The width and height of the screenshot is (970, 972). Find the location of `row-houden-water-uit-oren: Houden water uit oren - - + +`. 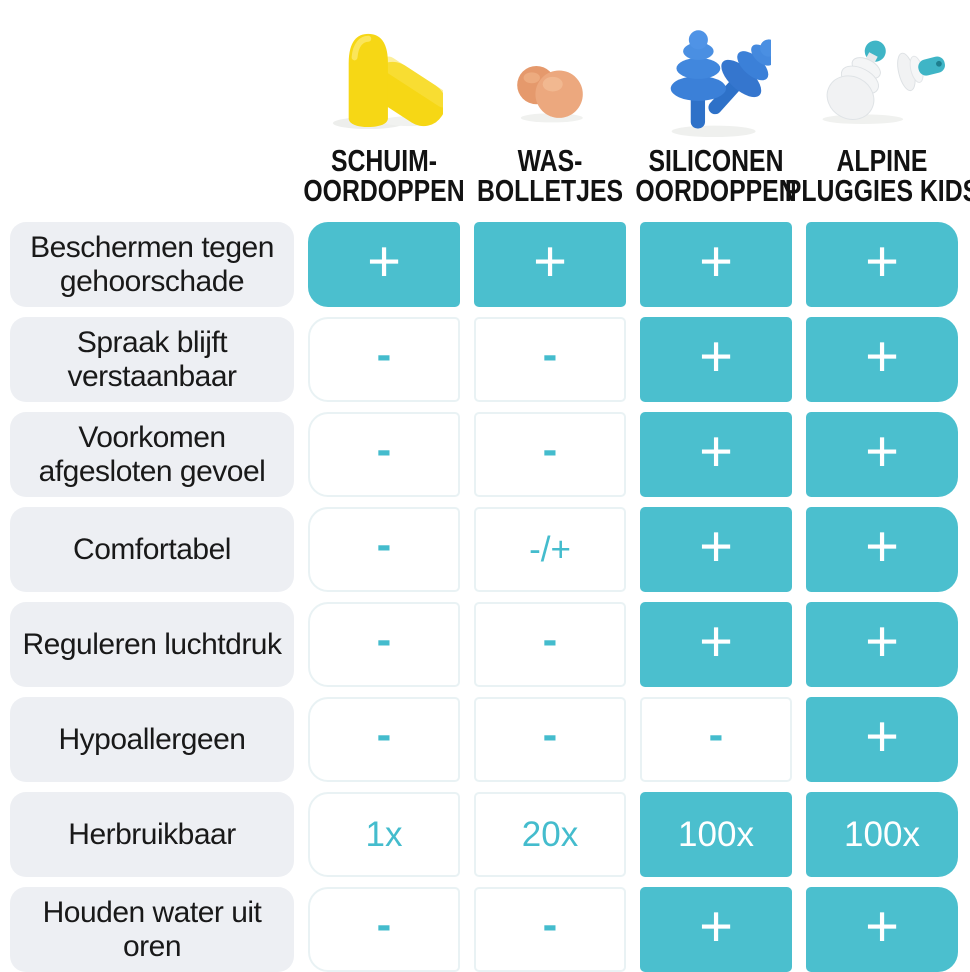

row-houden-water-uit-oren: Houden water uit oren - - + + is located at coordinates (490, 929).